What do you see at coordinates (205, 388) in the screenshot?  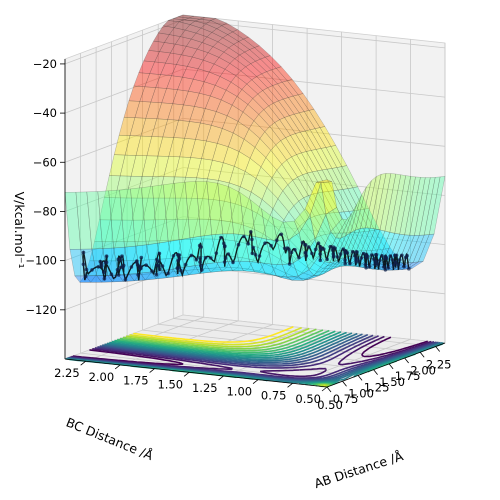 I see `y-tick-label: 1.25` at bounding box center [205, 388].